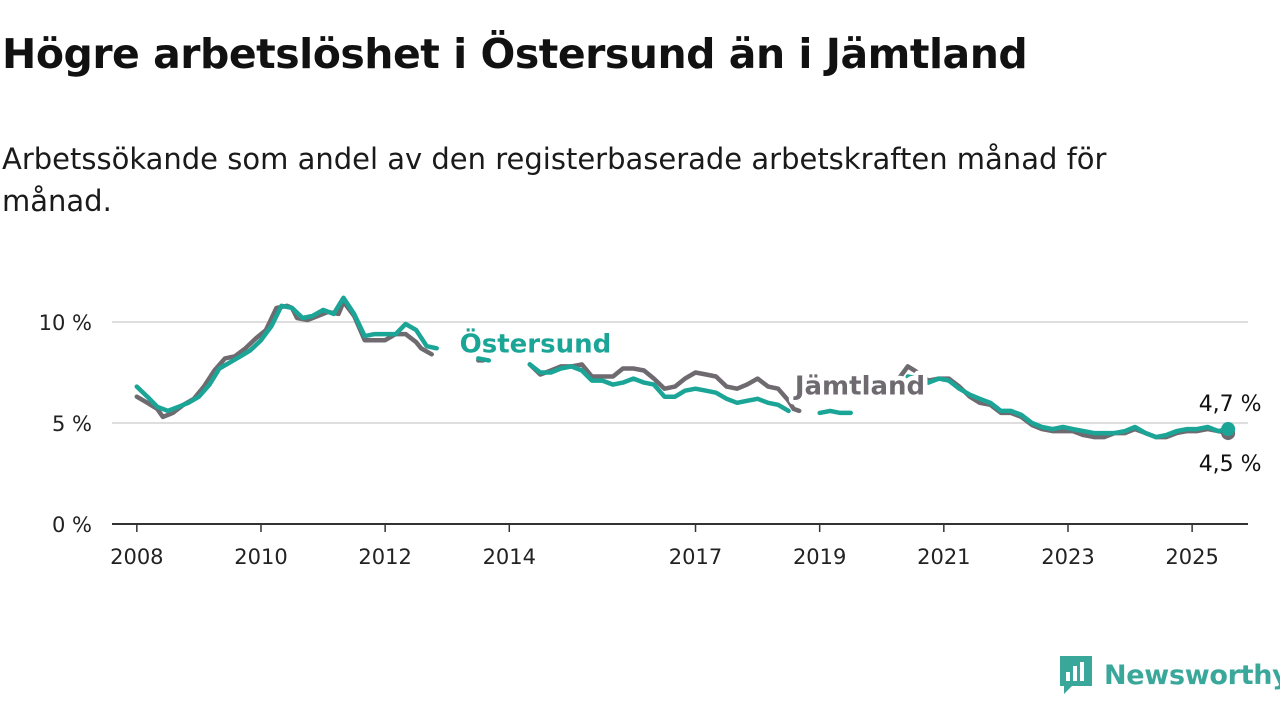 The width and height of the screenshot is (1280, 720). Describe the element at coordinates (1076, 675) in the screenshot. I see `newsworthy-logo-icon` at that location.